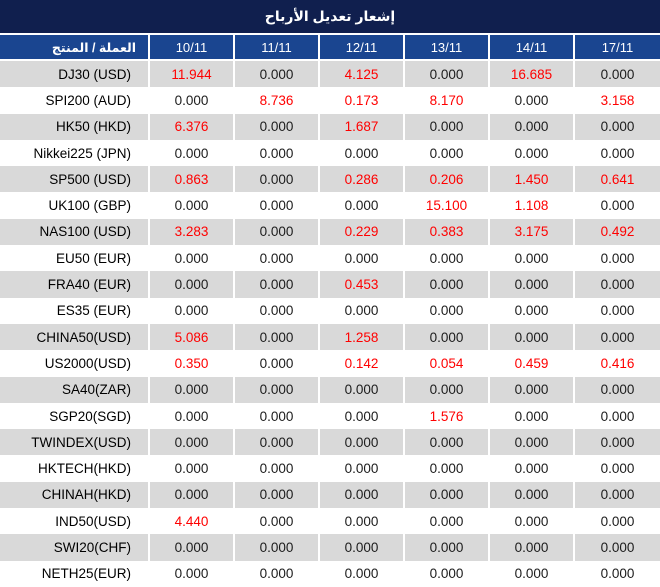  What do you see at coordinates (617, 179) in the screenshot?
I see `adjustment-value-cell: 0.641` at bounding box center [617, 179].